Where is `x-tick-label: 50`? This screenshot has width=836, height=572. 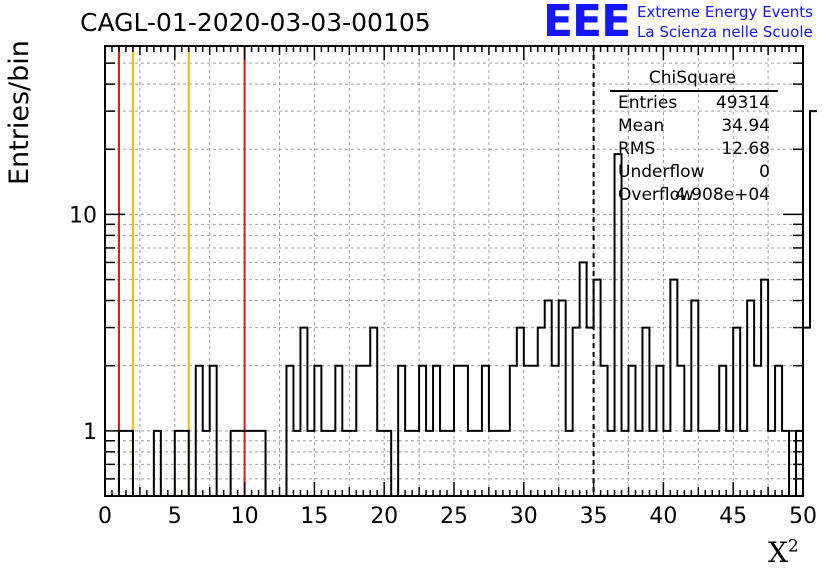 x-tick-label: 50 is located at coordinates (803, 516).